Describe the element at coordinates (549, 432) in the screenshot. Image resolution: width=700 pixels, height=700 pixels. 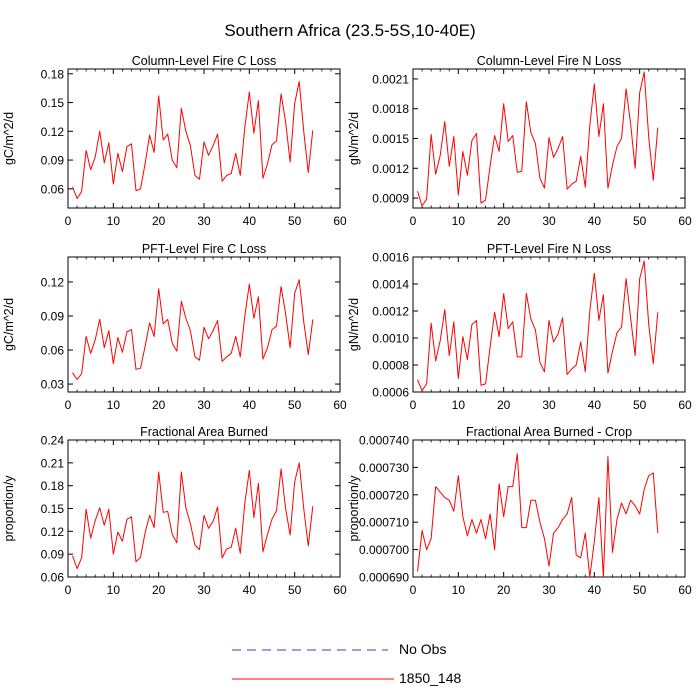
I see `panel-6-title: Fractional Area Burned - Crop` at that location.